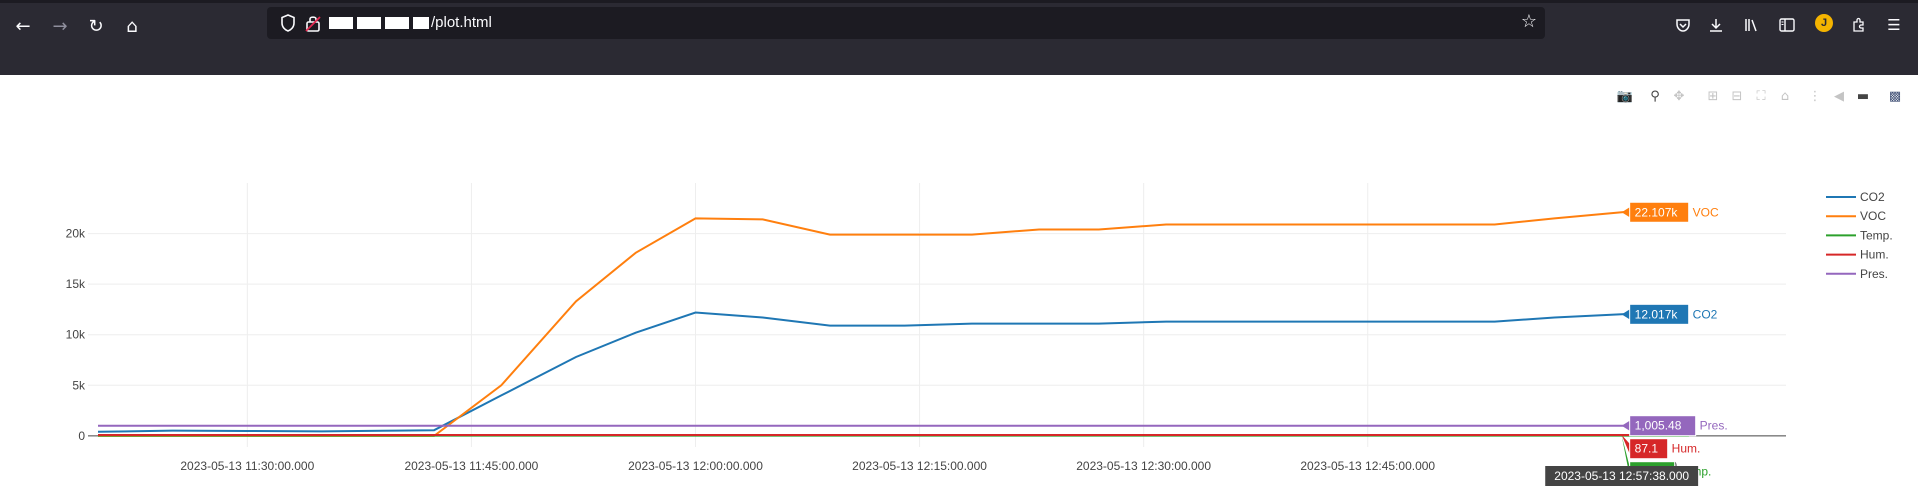  Describe the element at coordinates (60, 26) in the screenshot. I see `arrow-right-icon: →` at that location.